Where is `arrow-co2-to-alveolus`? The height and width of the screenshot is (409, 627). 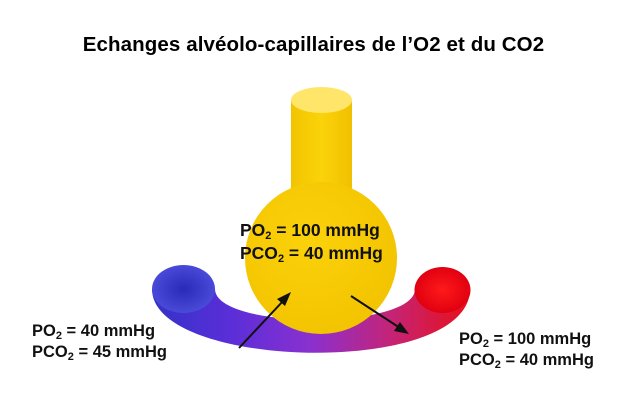
arrow-co2-to-alveolus is located at coordinates (264, 320).